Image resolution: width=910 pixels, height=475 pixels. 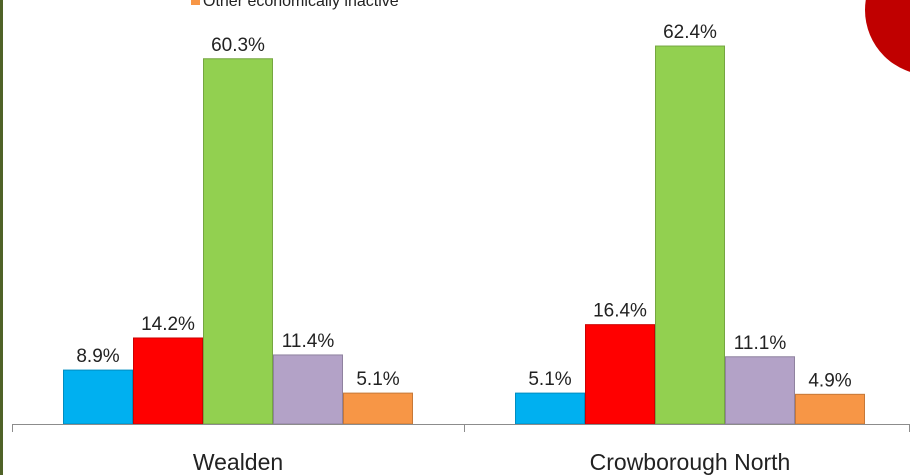 What do you see at coordinates (238, 45) in the screenshot?
I see `data-label: 60.3%` at bounding box center [238, 45].